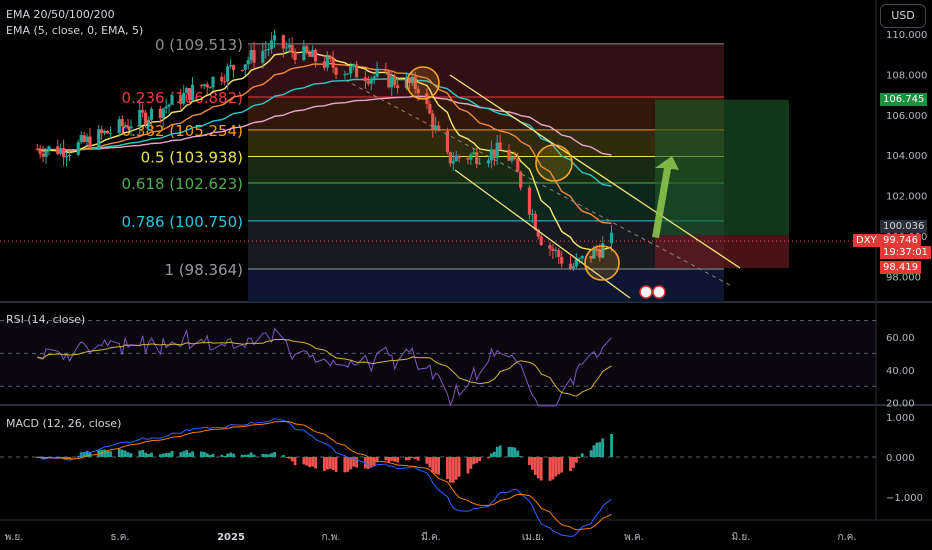  Describe the element at coordinates (595, 171) in the screenshot. I see `channel-upper-line` at that location.